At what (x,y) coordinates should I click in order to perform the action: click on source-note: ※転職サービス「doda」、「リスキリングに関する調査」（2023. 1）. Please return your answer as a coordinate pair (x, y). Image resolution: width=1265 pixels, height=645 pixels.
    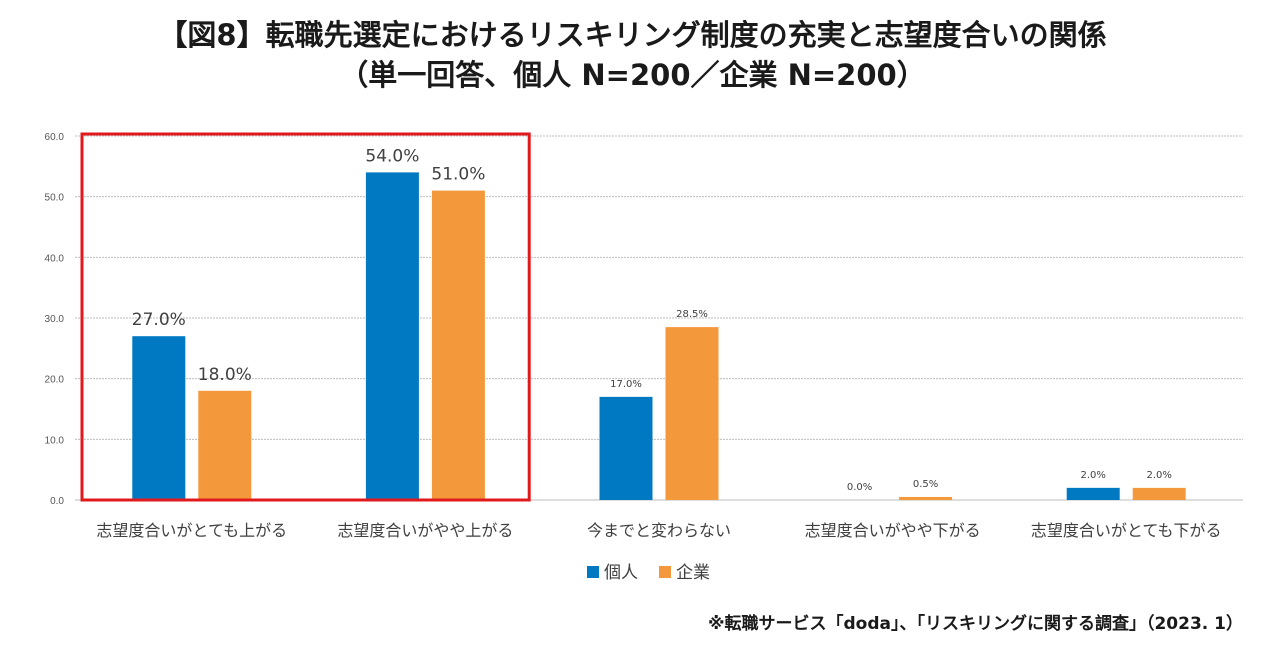
    Looking at the image, I should click on (975, 624).